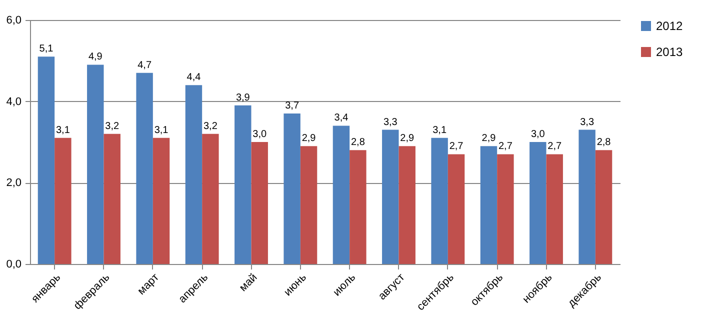  Describe the element at coordinates (670, 26) in the screenshot. I see `legend-label: 2012` at that location.